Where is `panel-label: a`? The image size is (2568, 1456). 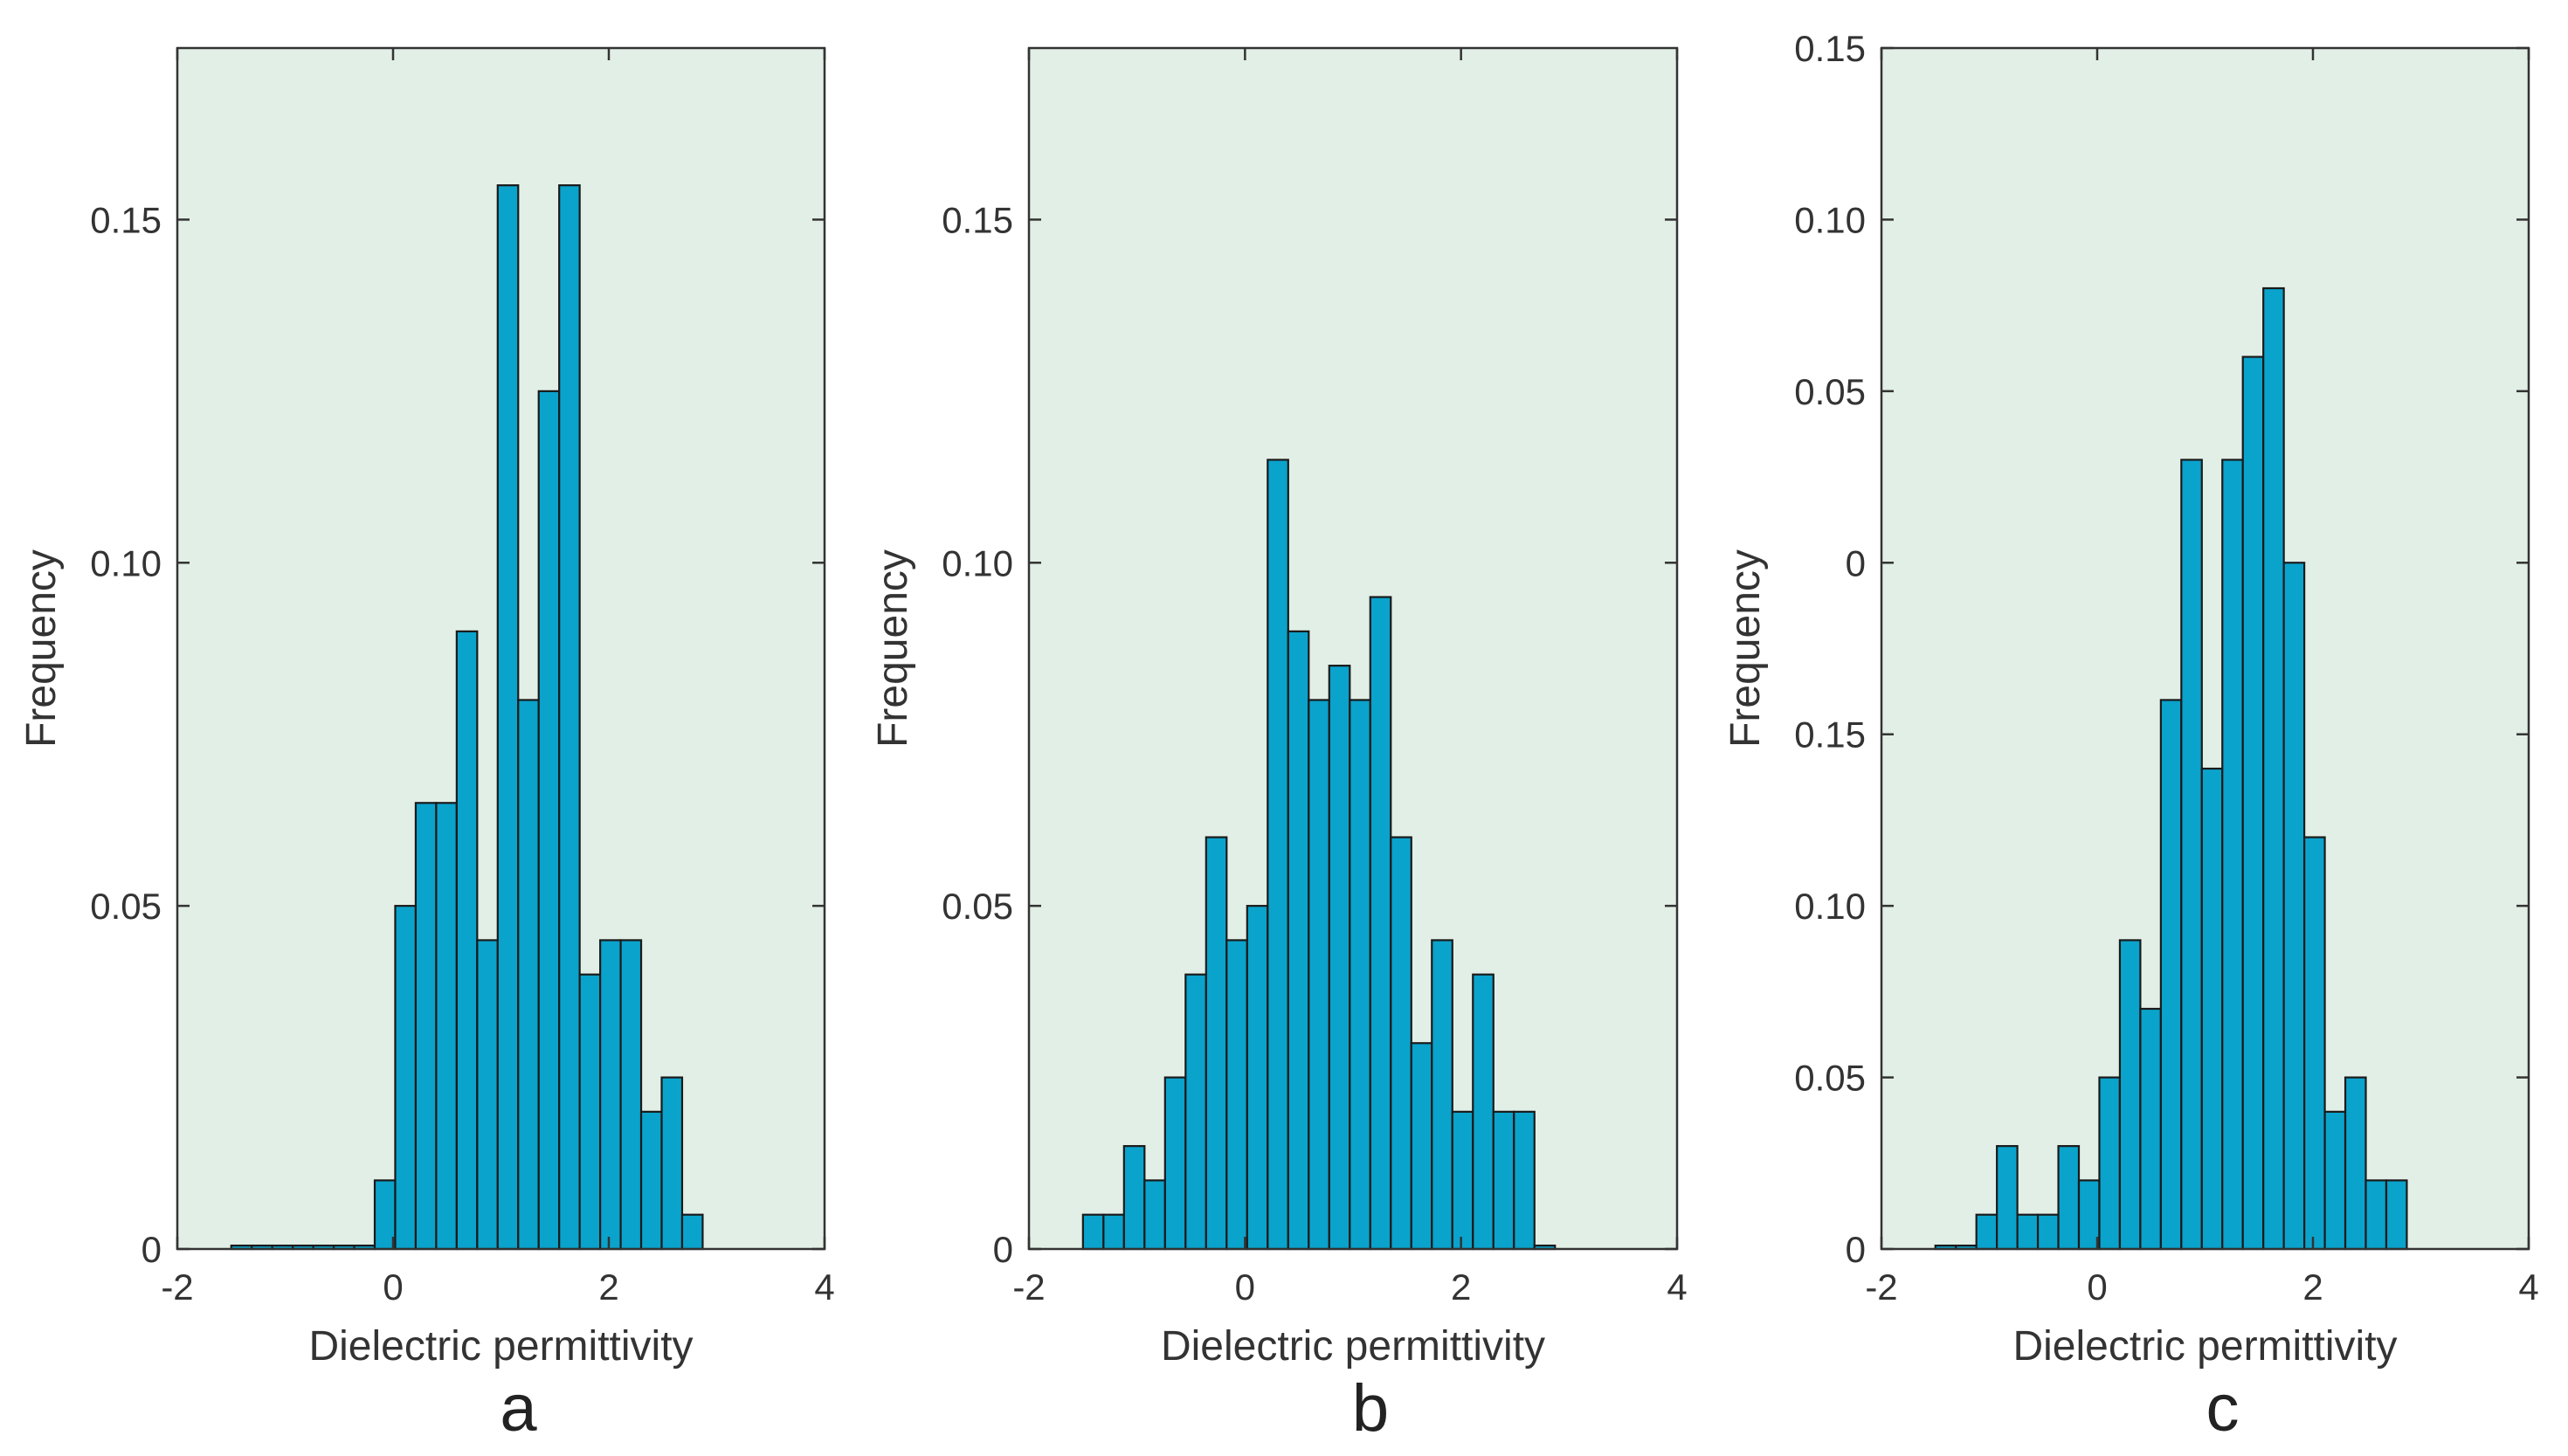 panel-label: a is located at coordinates (518, 1408).